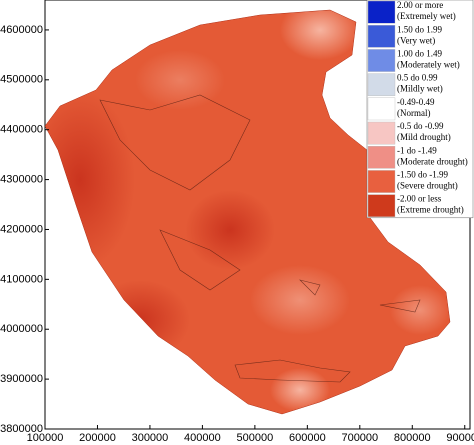 This screenshot has height=445, width=474. I want to click on legend-class: (Mild drought), so click(424, 137).